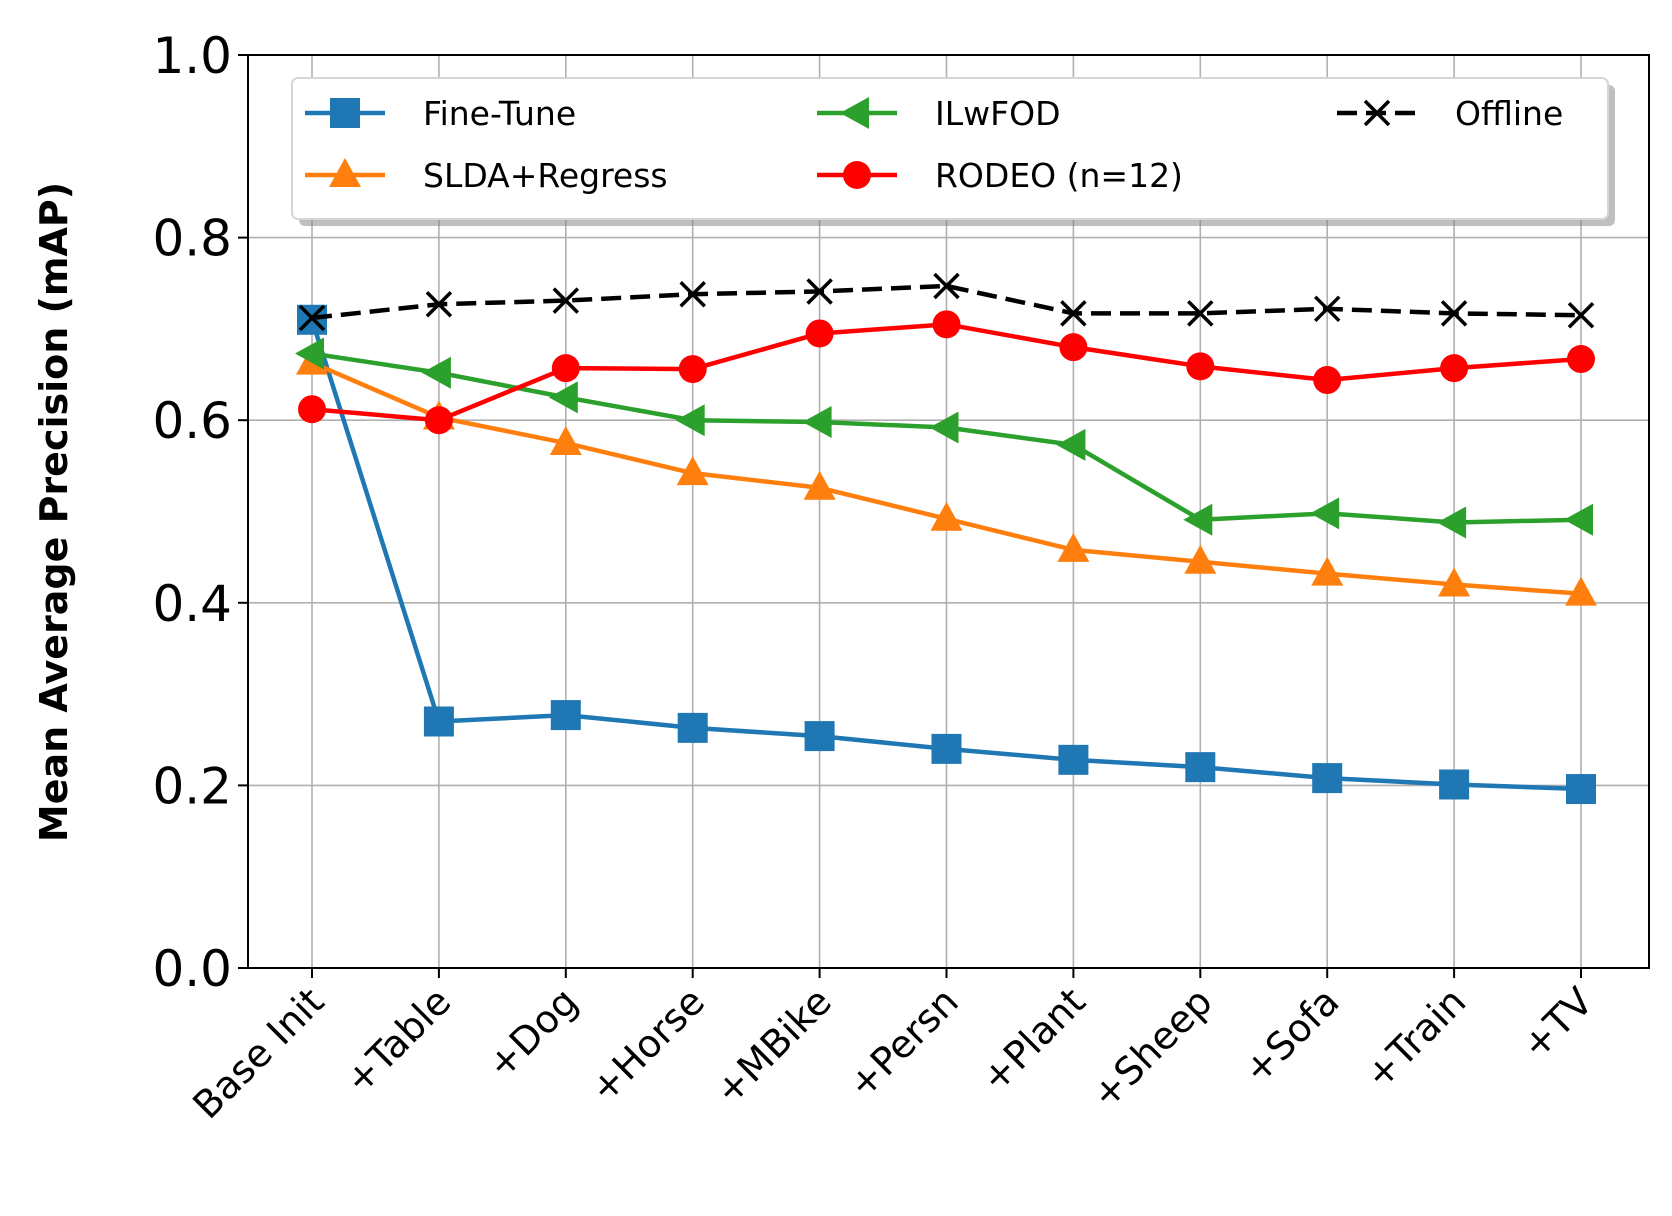 This screenshot has height=1216, width=1672. Describe the element at coordinates (997, 113) in the screenshot. I see `legend-label: ILwFOD` at that location.